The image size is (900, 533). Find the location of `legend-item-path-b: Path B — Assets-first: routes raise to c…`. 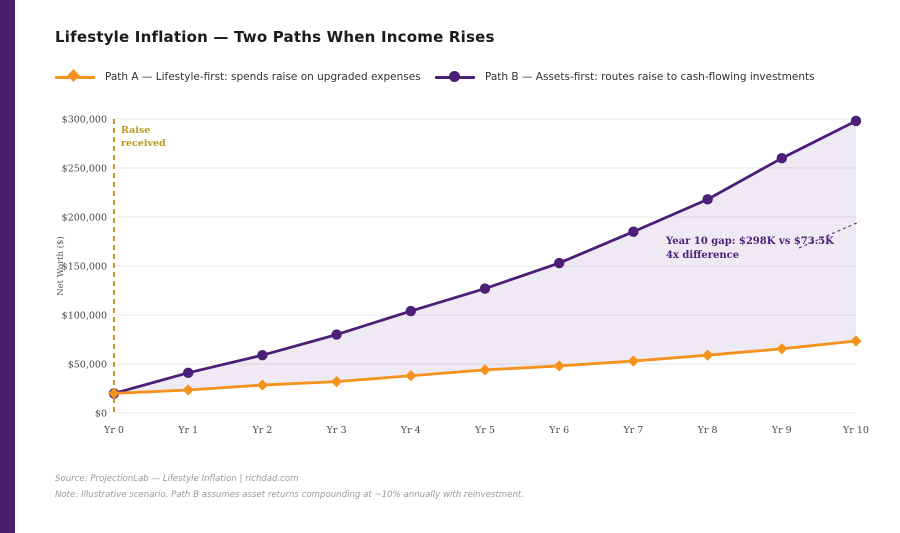

legend-item-path-b: Path B — Assets-first: routes raise to c… is located at coordinates (625, 77).